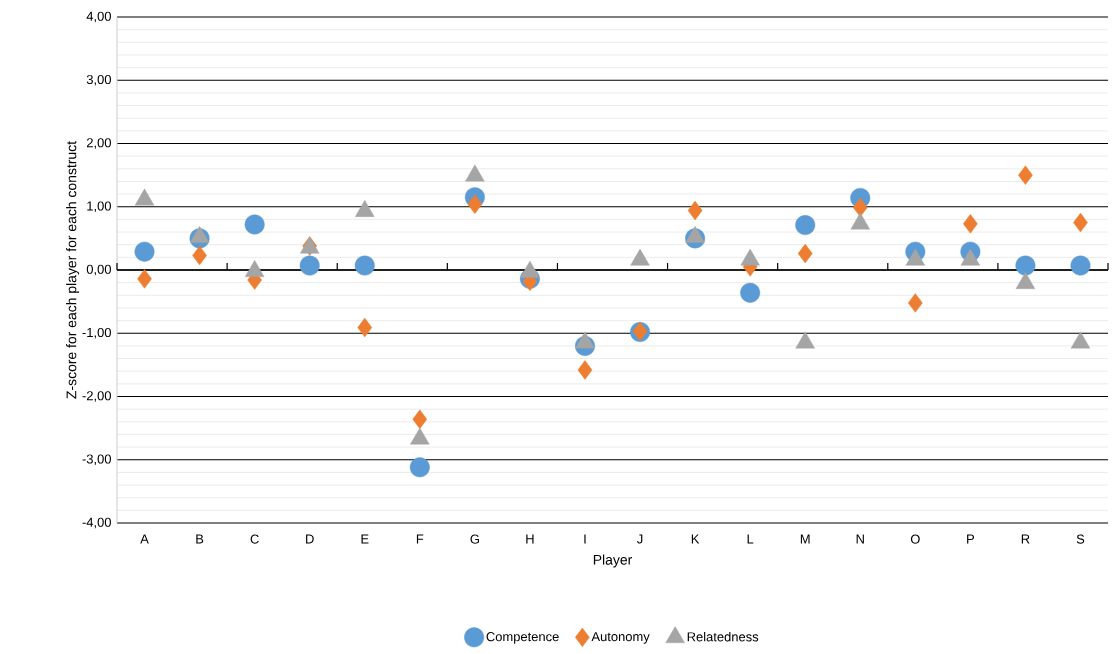 This screenshot has height=654, width=1115. Describe the element at coordinates (310, 539) in the screenshot. I see `x-tick-label: D` at that location.